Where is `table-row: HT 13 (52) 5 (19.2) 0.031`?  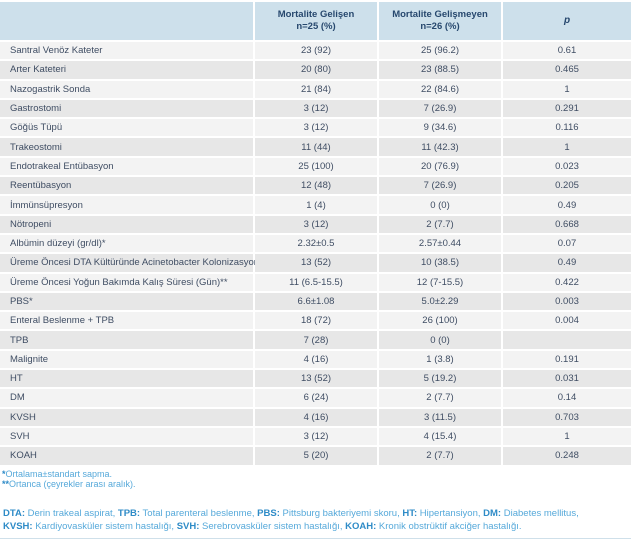
table-row: HT 13 (52) 5 (19.2) 0.031 is located at coordinates (315, 379).